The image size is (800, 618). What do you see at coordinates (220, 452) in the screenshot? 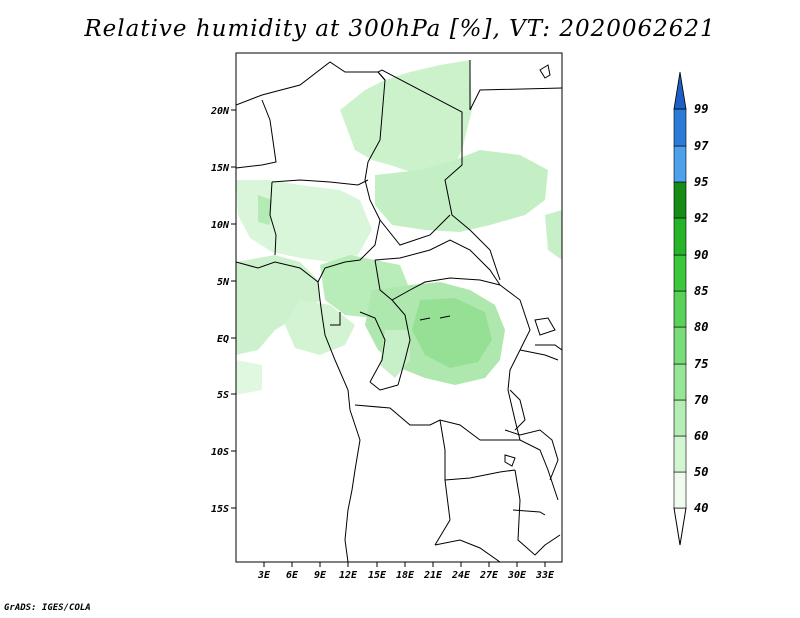
I see `lat-tick-label: 10S` at bounding box center [220, 452].